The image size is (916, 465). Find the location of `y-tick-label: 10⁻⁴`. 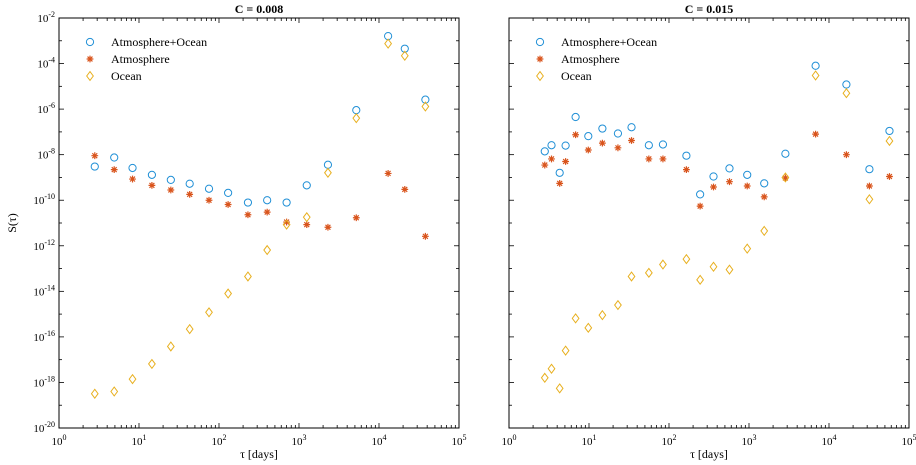

y-tick-label: 10⁻⁴ is located at coordinates (46, 63).